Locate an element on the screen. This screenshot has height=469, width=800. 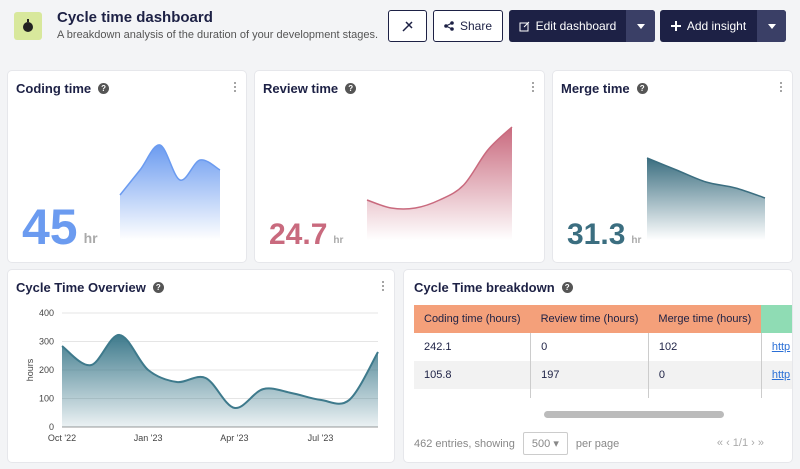
card-header: Review time? is located at coordinates (310, 88).